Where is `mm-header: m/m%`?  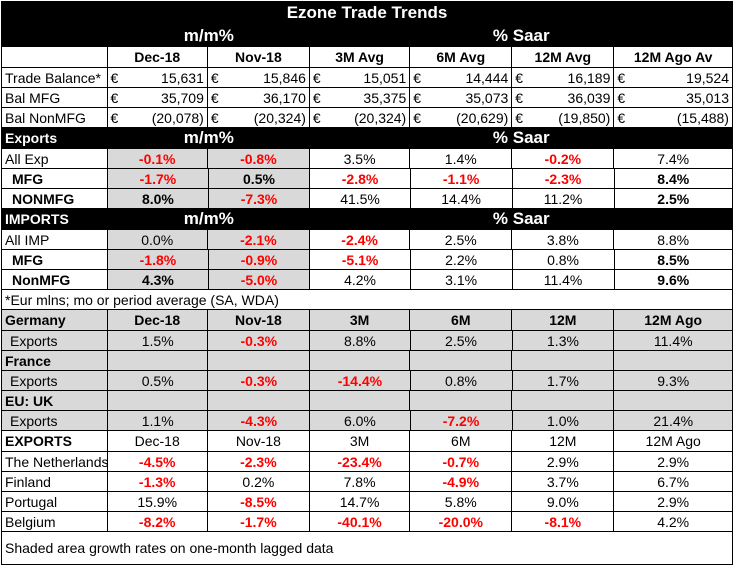 mm-header: m/m% is located at coordinates (209, 219).